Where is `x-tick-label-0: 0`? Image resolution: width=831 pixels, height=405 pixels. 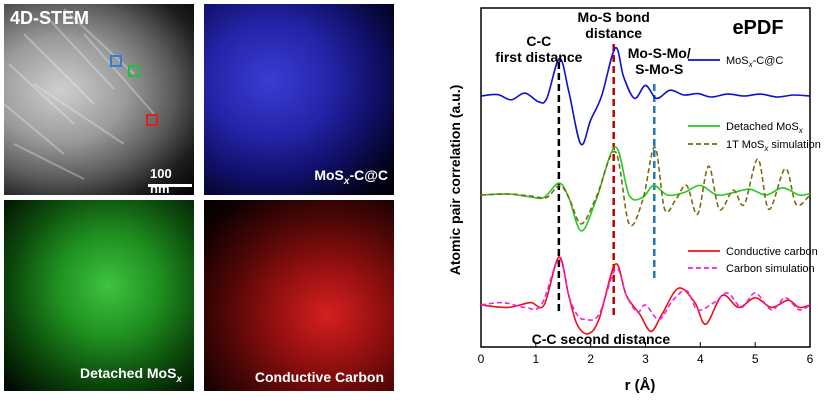
x-tick-label-0: 0 is located at coordinates (481, 359).